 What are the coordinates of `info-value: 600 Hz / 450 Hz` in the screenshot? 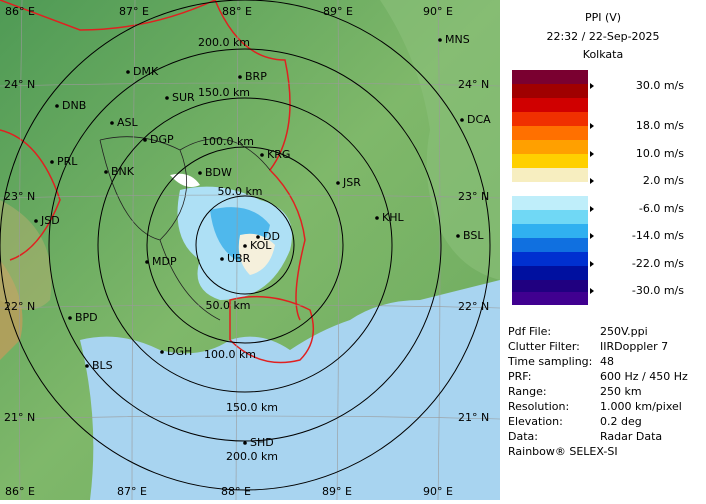 It's located at (644, 376).